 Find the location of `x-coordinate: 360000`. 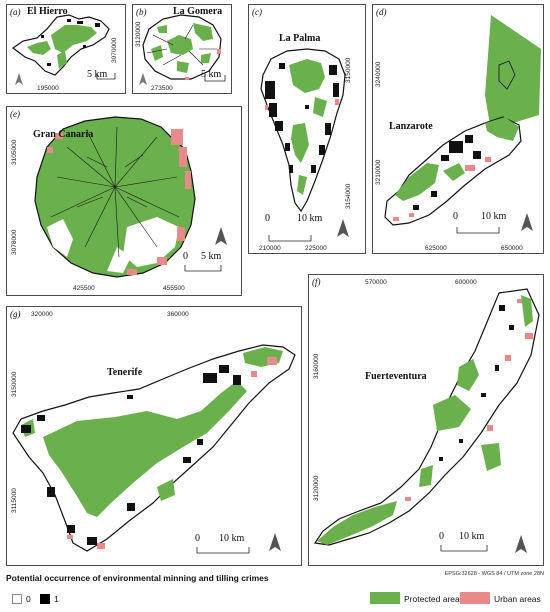

x-coordinate: 360000 is located at coordinates (178, 314).